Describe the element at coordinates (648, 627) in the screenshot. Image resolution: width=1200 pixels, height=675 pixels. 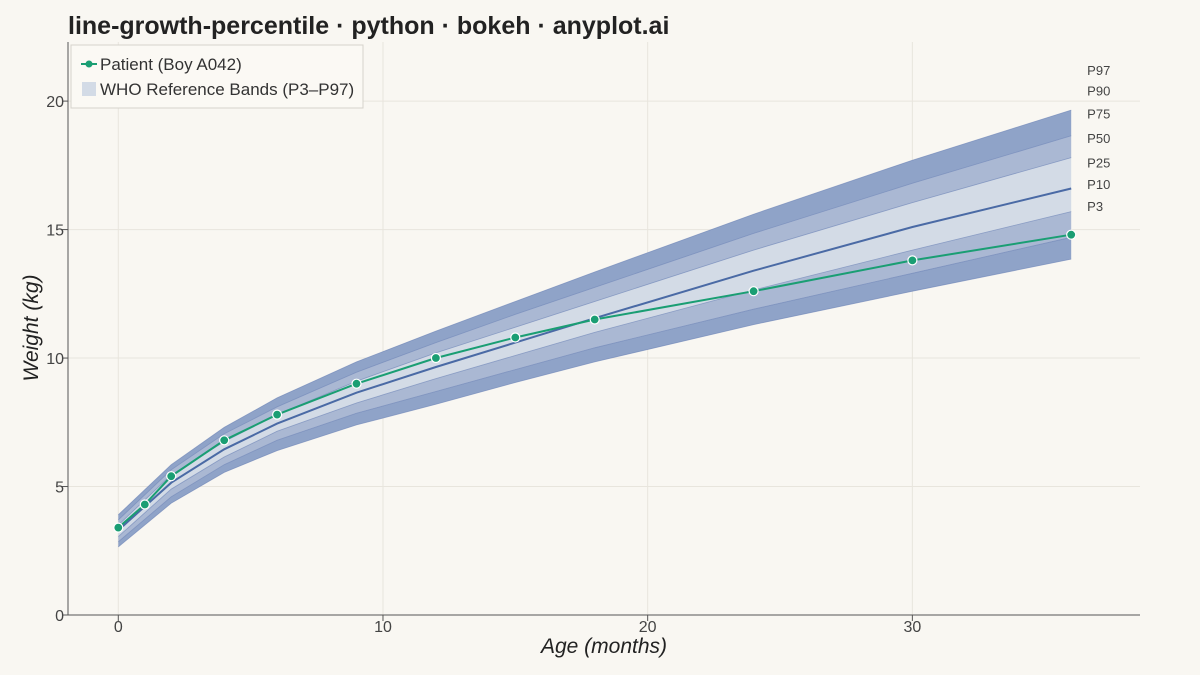
I see `x-tick-label-20: 20` at that location.